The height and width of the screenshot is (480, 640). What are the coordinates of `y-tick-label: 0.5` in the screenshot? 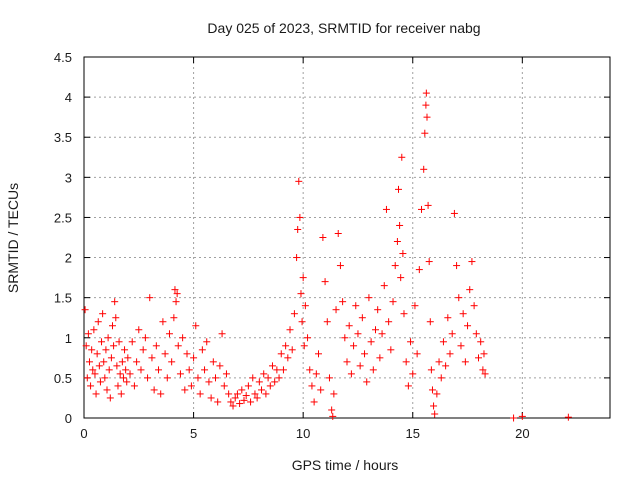 It's located at (63, 378).